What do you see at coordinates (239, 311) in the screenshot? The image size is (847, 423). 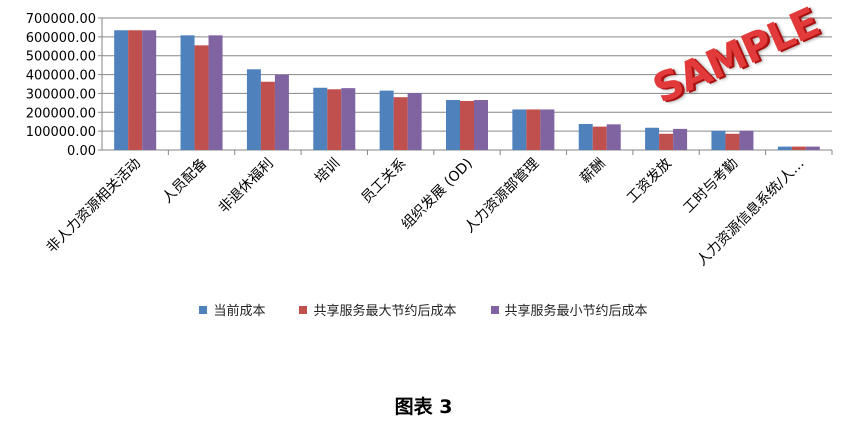 I see `legend-label: 当前成本` at bounding box center [239, 311].